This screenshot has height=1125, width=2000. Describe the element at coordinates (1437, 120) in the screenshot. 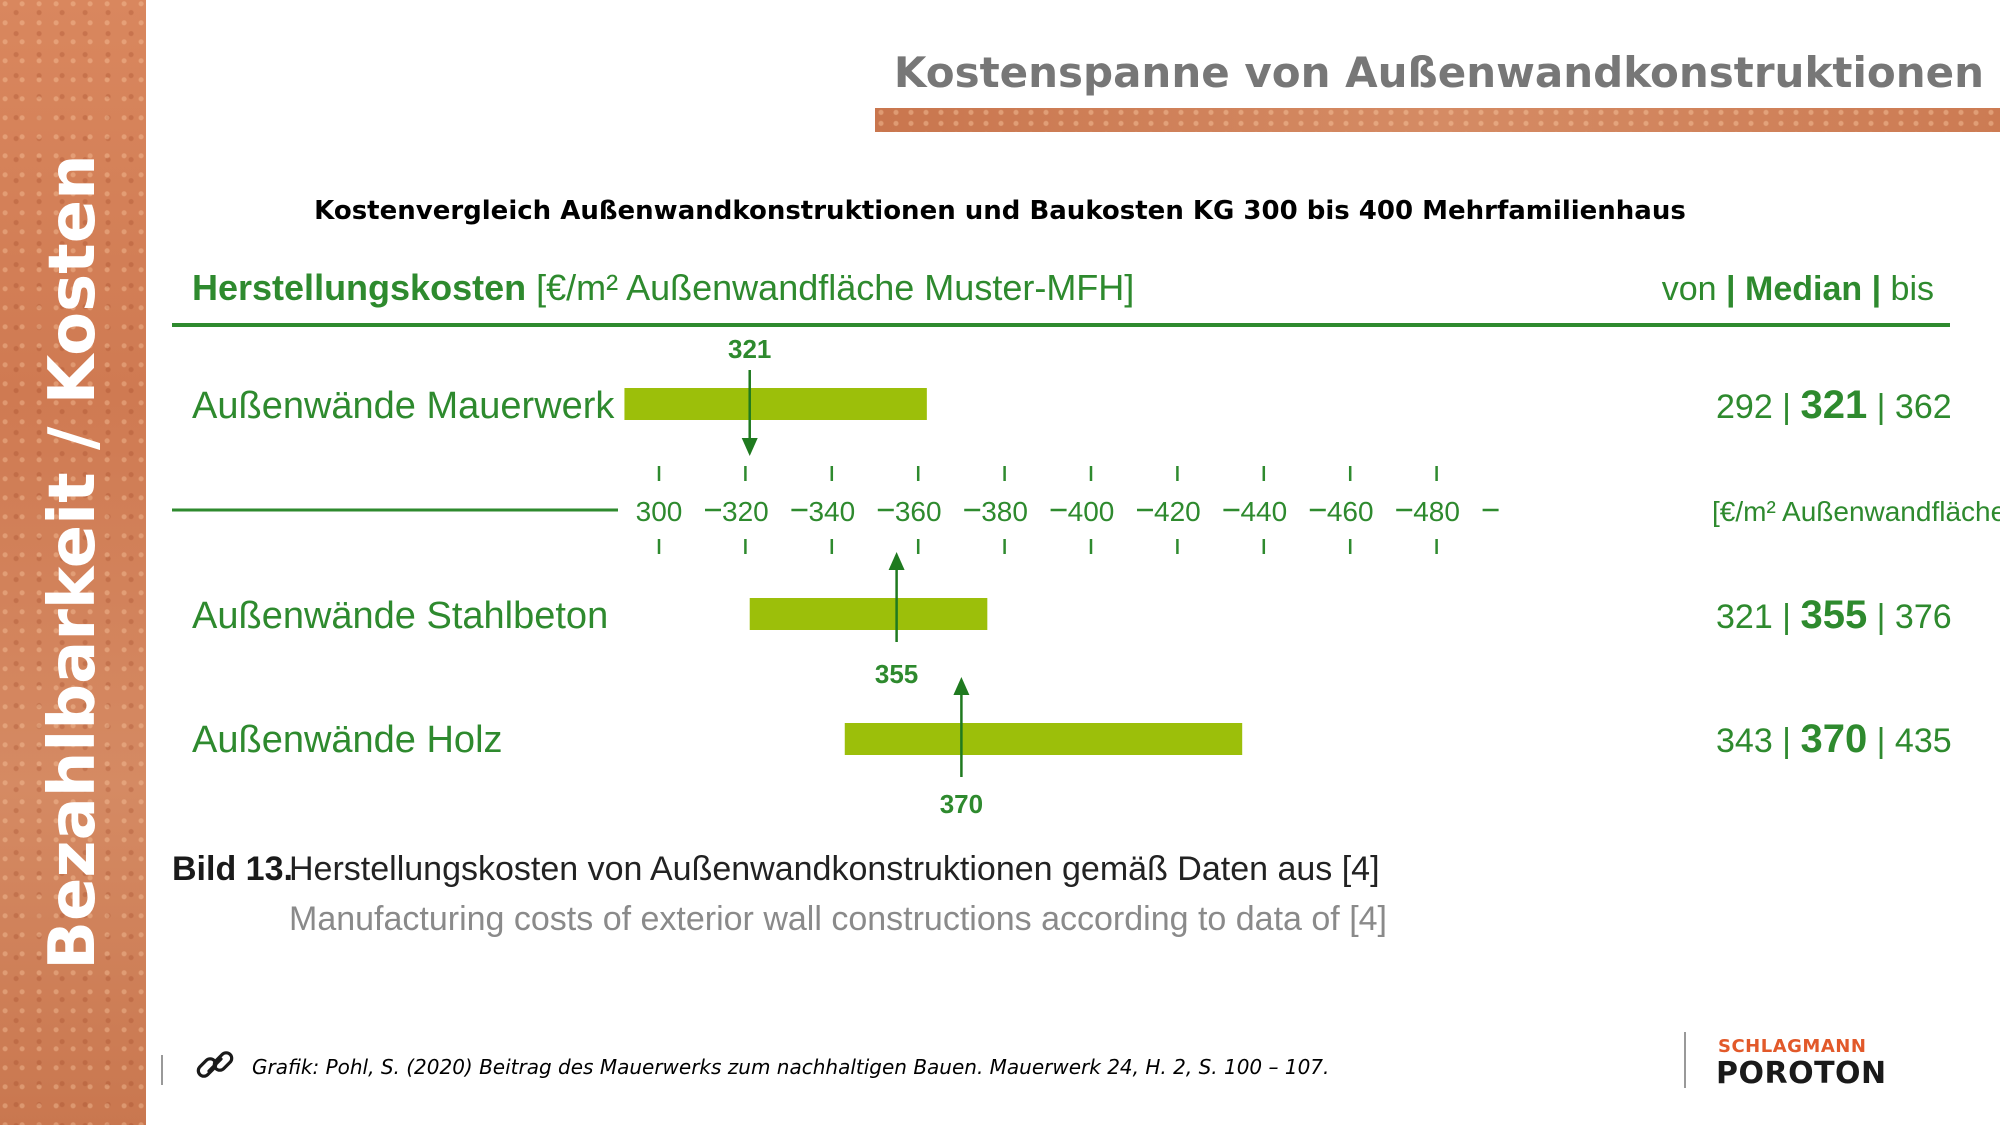

I see `title-band` at that location.